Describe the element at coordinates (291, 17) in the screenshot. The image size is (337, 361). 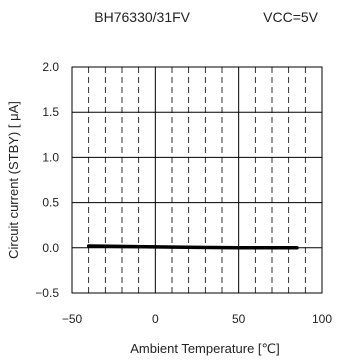
I see `chart-condition: VCC=5V` at that location.